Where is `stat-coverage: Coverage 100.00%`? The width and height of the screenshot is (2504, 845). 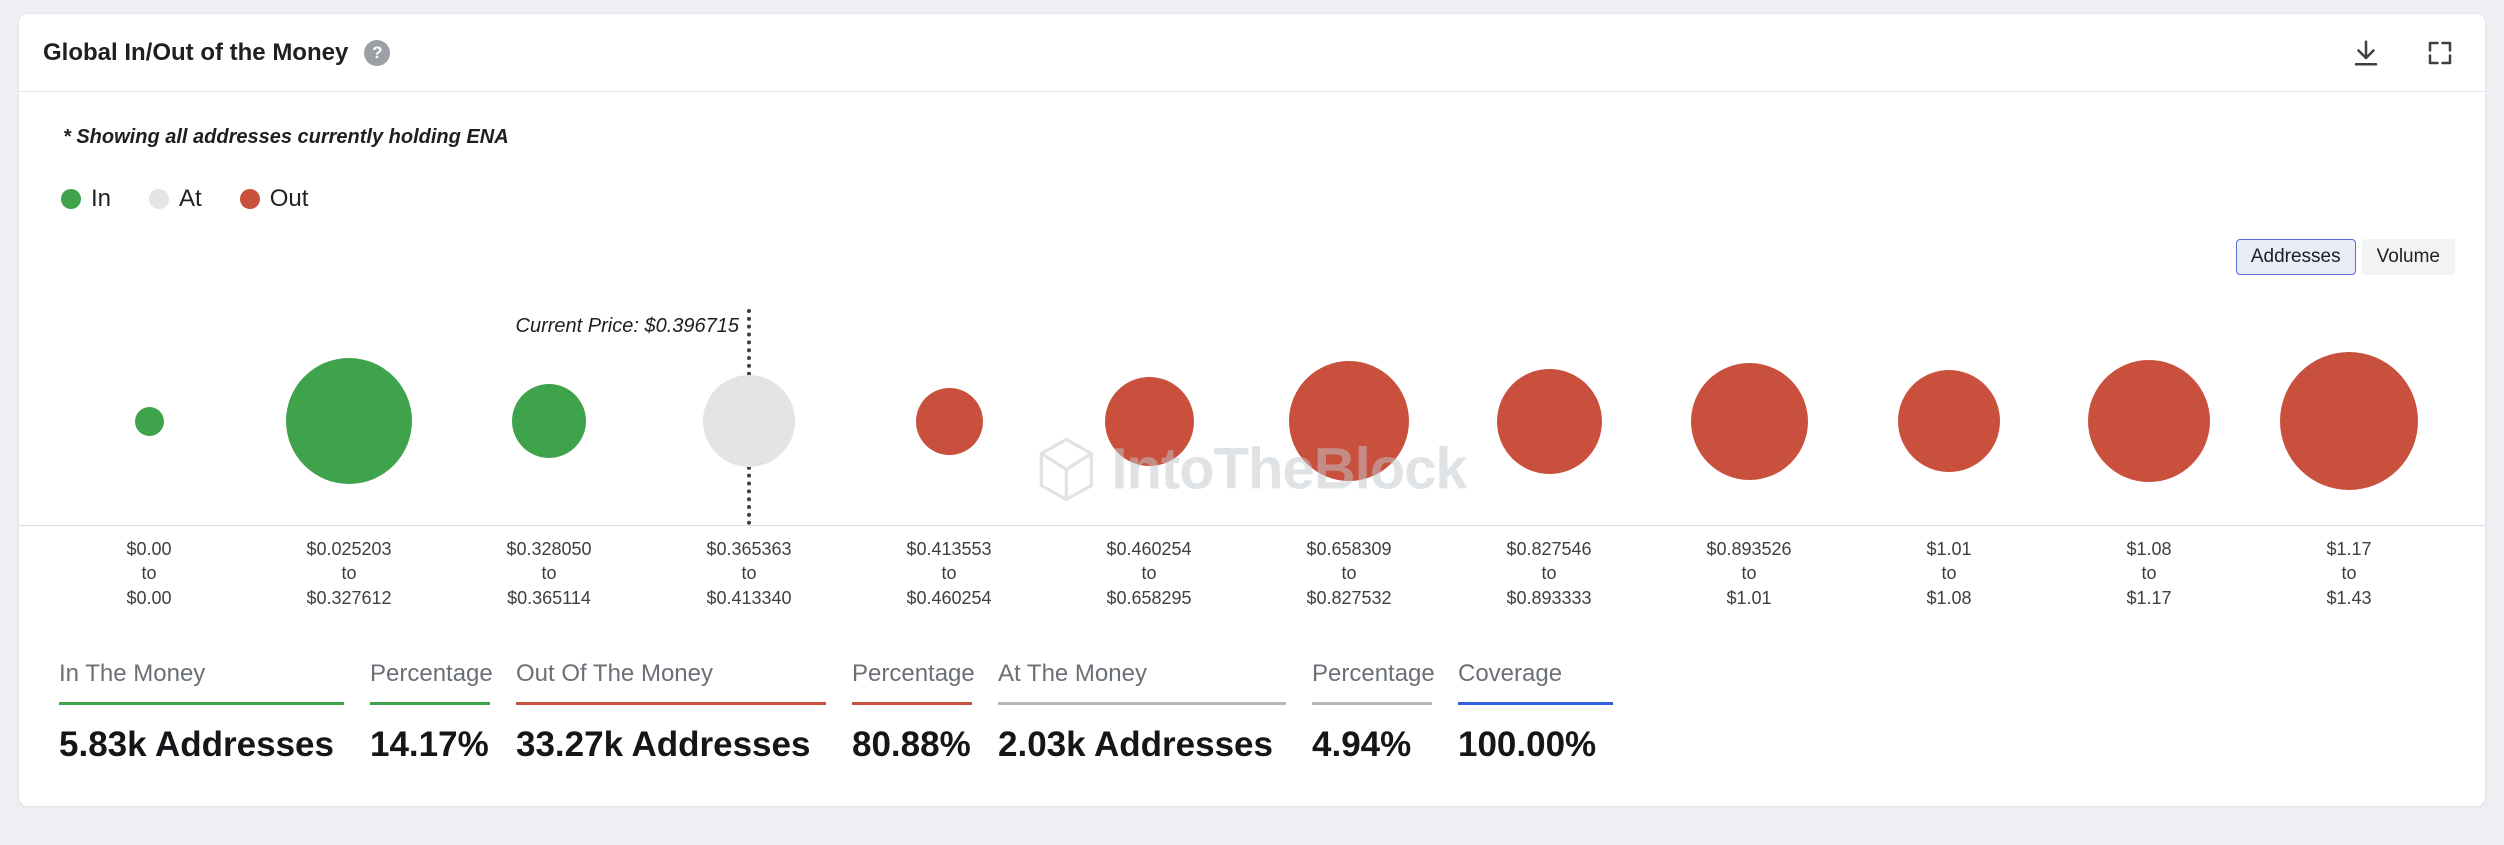 stat-coverage: Coverage 100.00% is located at coordinates (1535, 712).